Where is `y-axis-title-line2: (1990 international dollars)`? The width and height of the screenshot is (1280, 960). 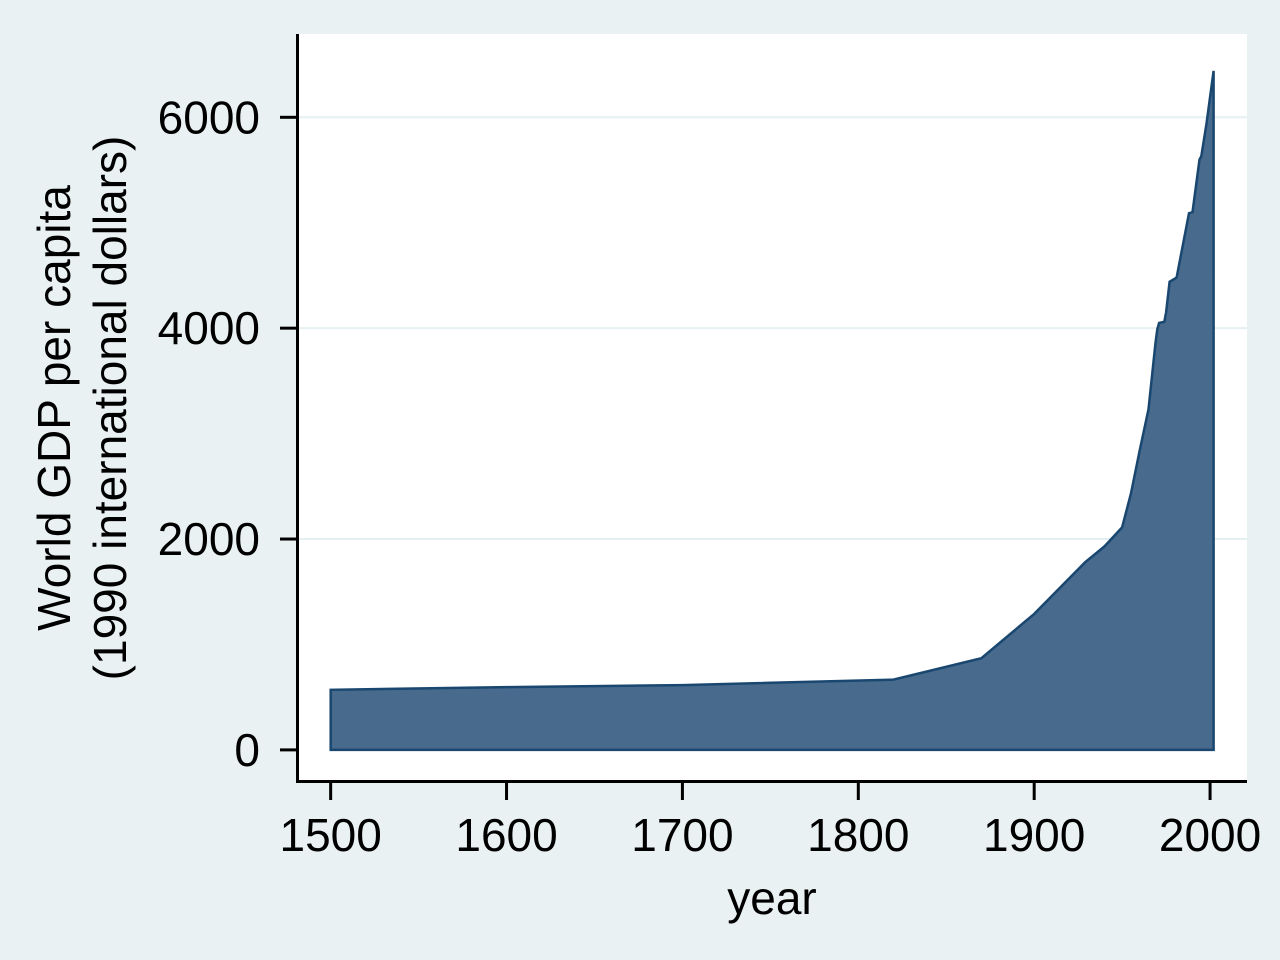 y-axis-title-line2: (1990 international dollars) is located at coordinates (110, 408).